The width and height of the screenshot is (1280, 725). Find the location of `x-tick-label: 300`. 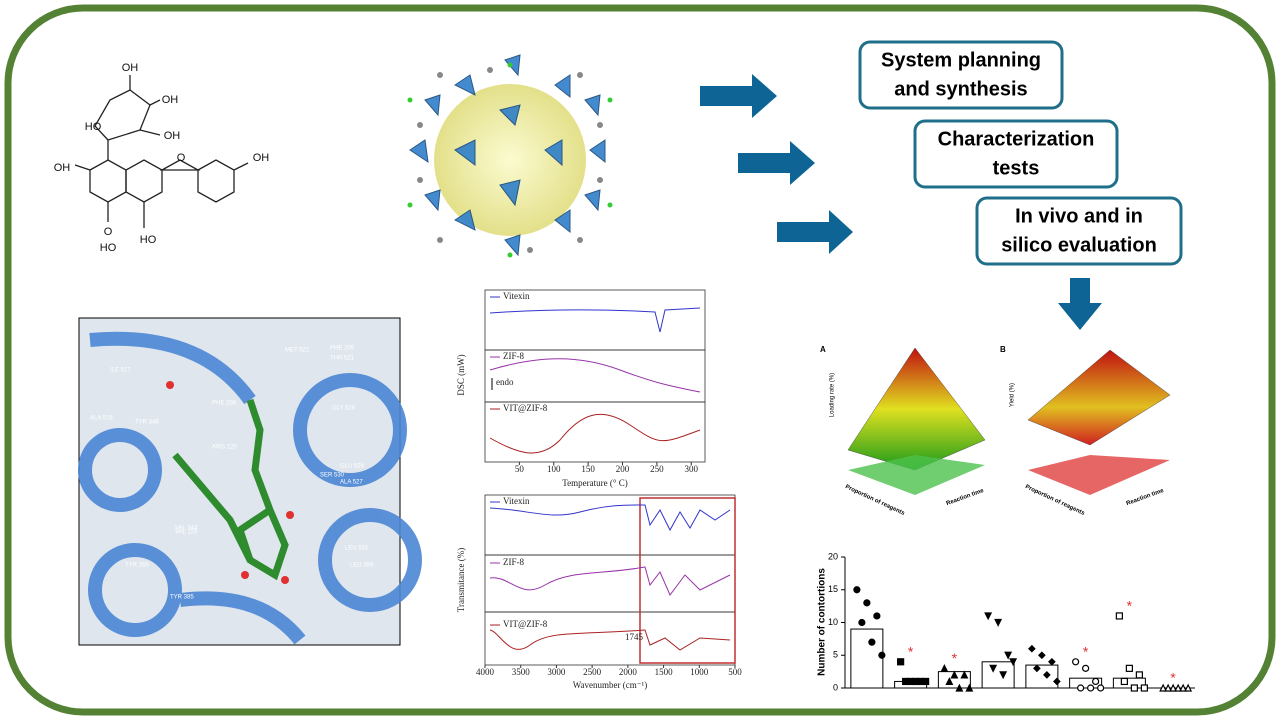

x-tick-label: 300 is located at coordinates (692, 469).